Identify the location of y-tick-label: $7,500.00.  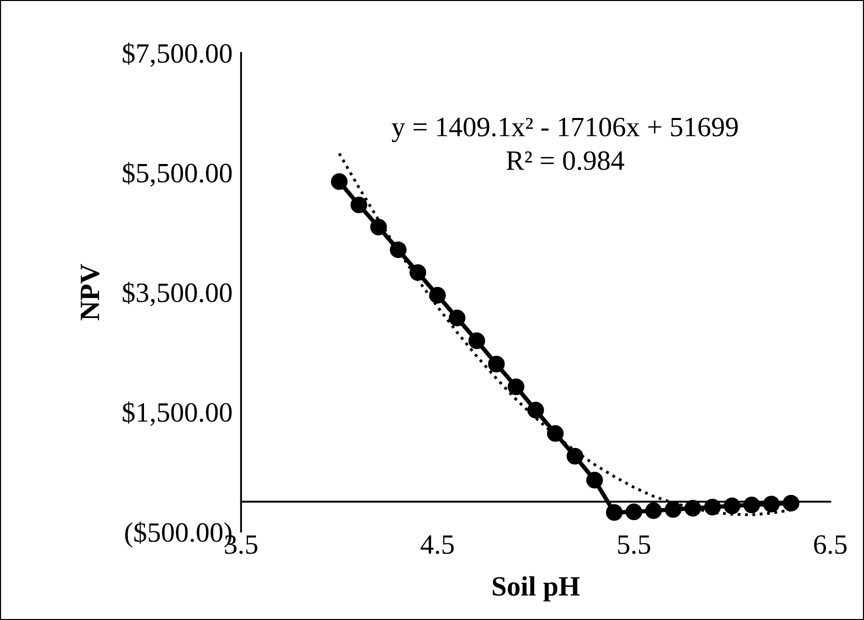
(177, 54).